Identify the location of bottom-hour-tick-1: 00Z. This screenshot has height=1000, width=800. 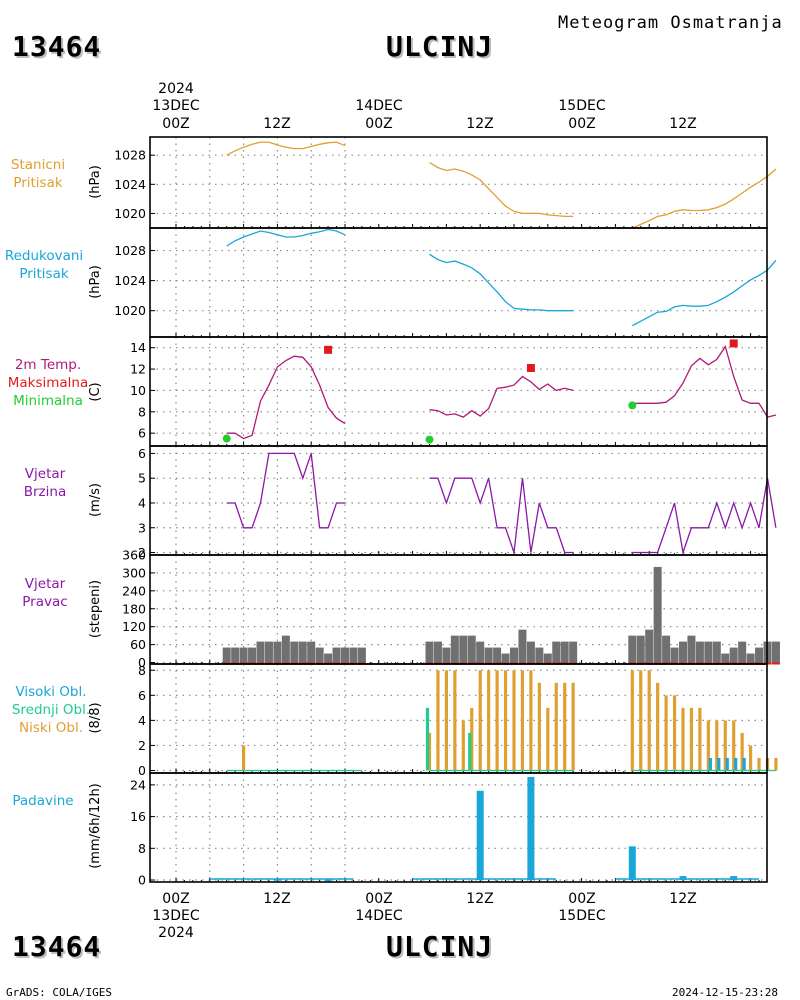
(175, 899).